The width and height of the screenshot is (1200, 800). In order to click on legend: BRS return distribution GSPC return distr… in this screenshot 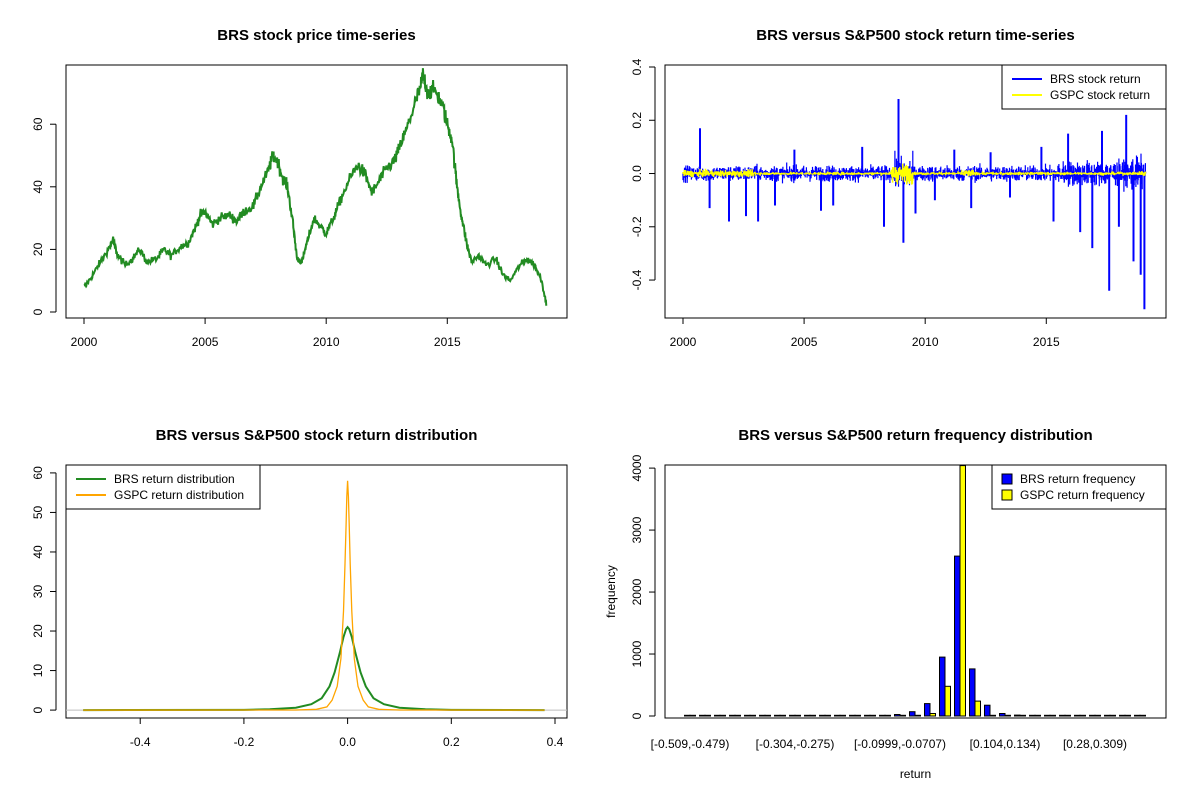, I will do `click(163, 487)`.